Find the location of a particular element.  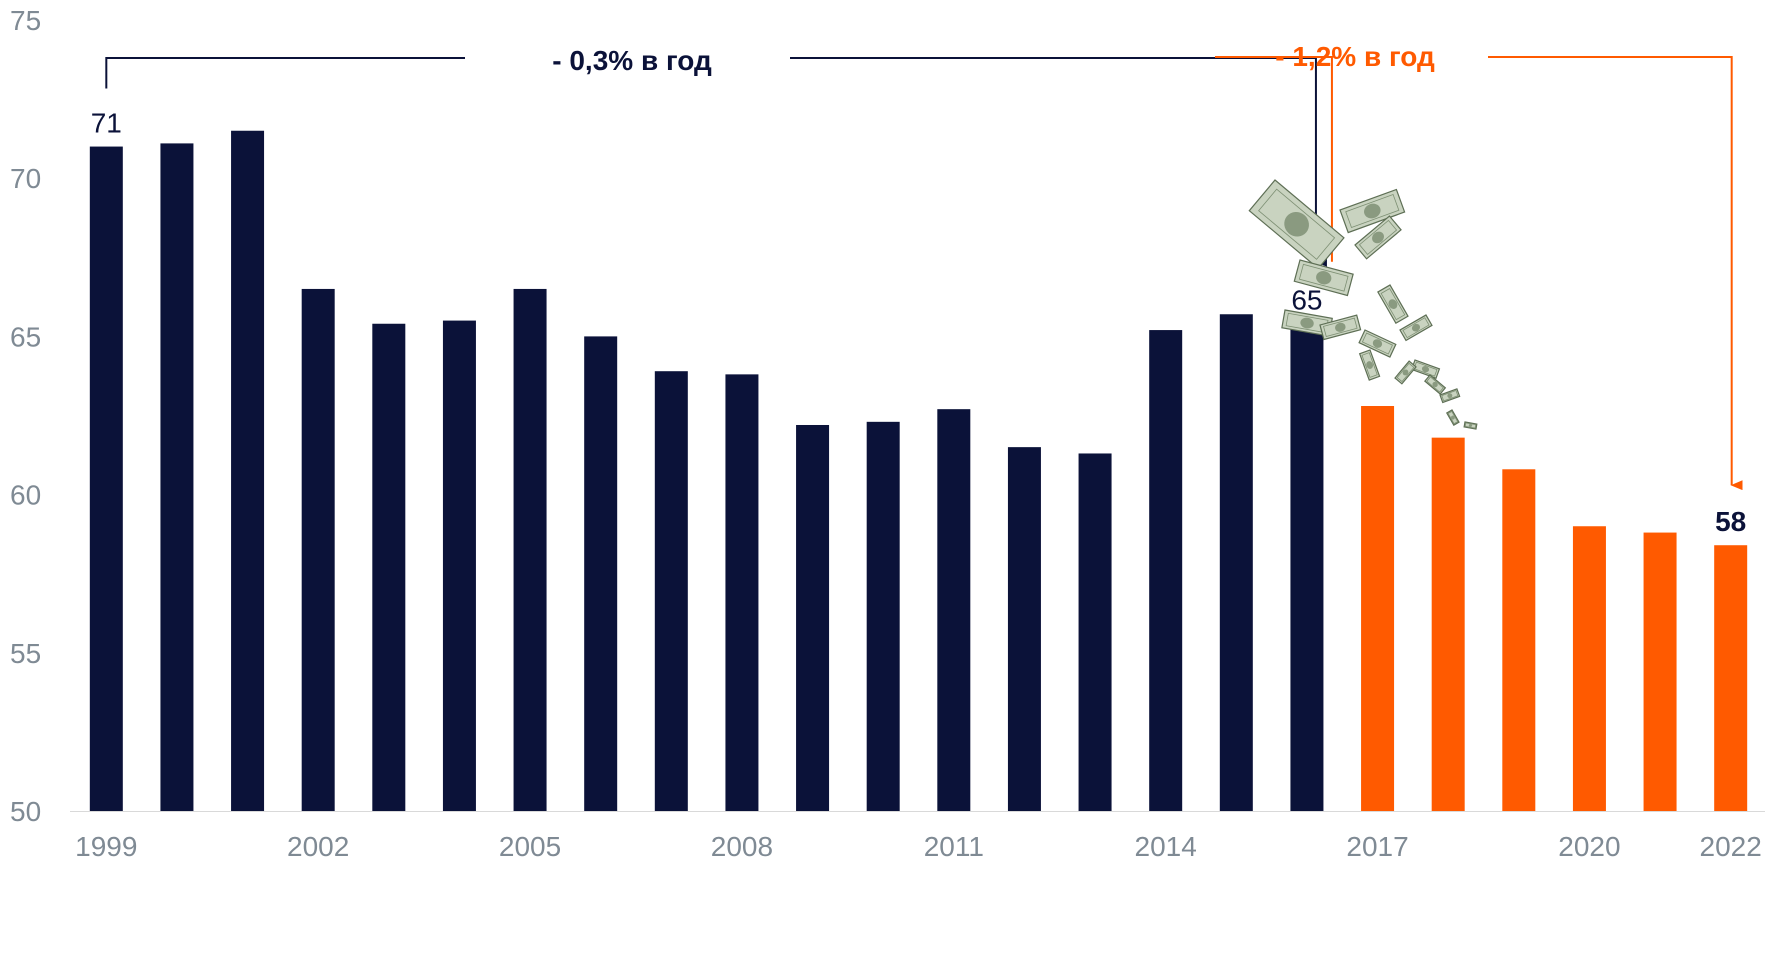

bar-2007 is located at coordinates (671, 591).